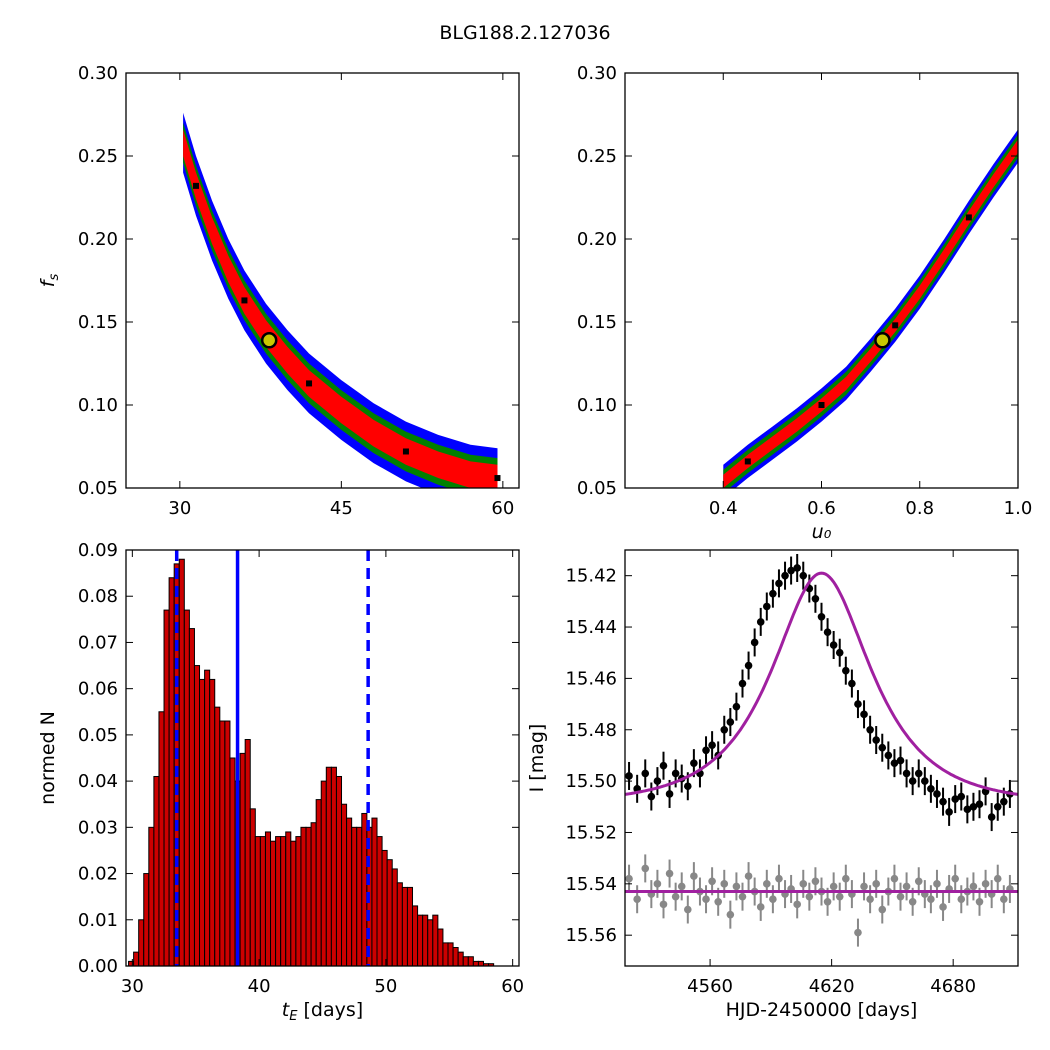 Image resolution: width=1050 pixels, height=1050 pixels. What do you see at coordinates (385, 986) in the screenshot?
I see `x-tick-label: 50` at bounding box center [385, 986].